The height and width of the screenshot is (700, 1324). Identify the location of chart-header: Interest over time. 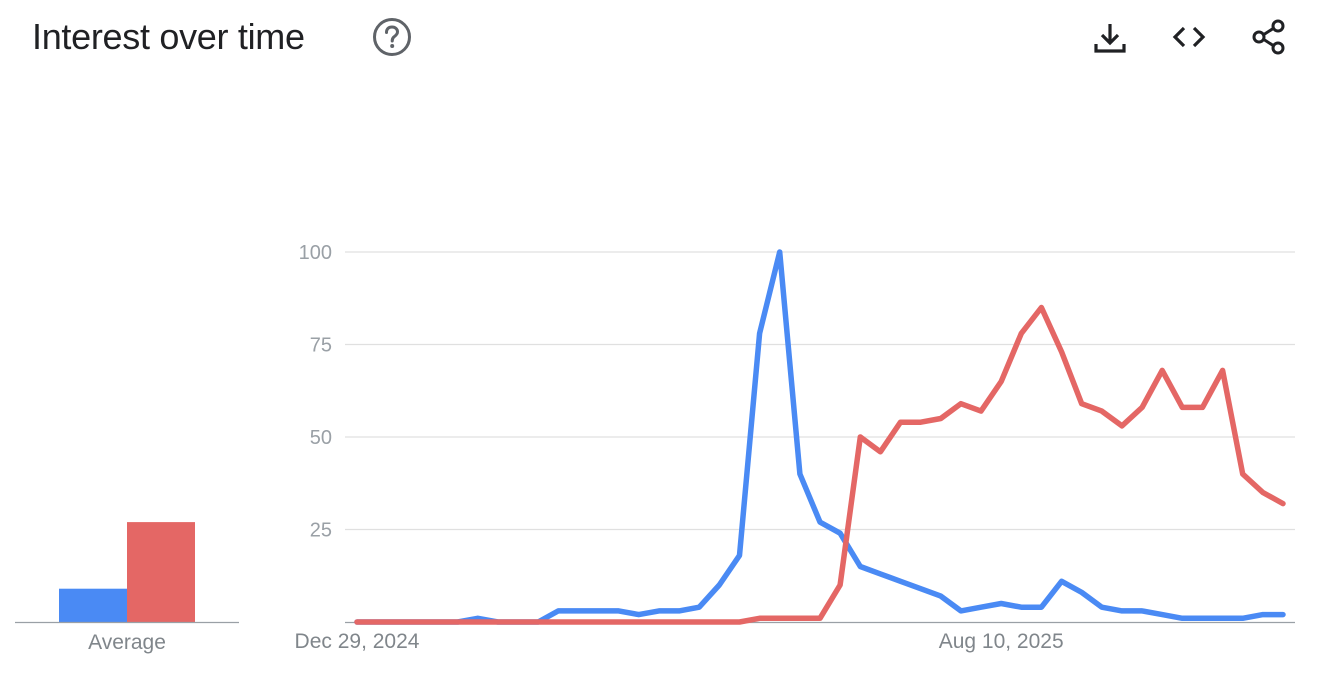
(662, 40).